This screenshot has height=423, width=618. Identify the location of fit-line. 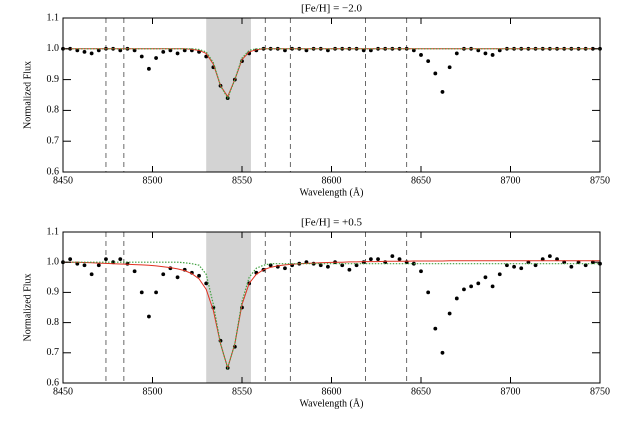
(331, 74).